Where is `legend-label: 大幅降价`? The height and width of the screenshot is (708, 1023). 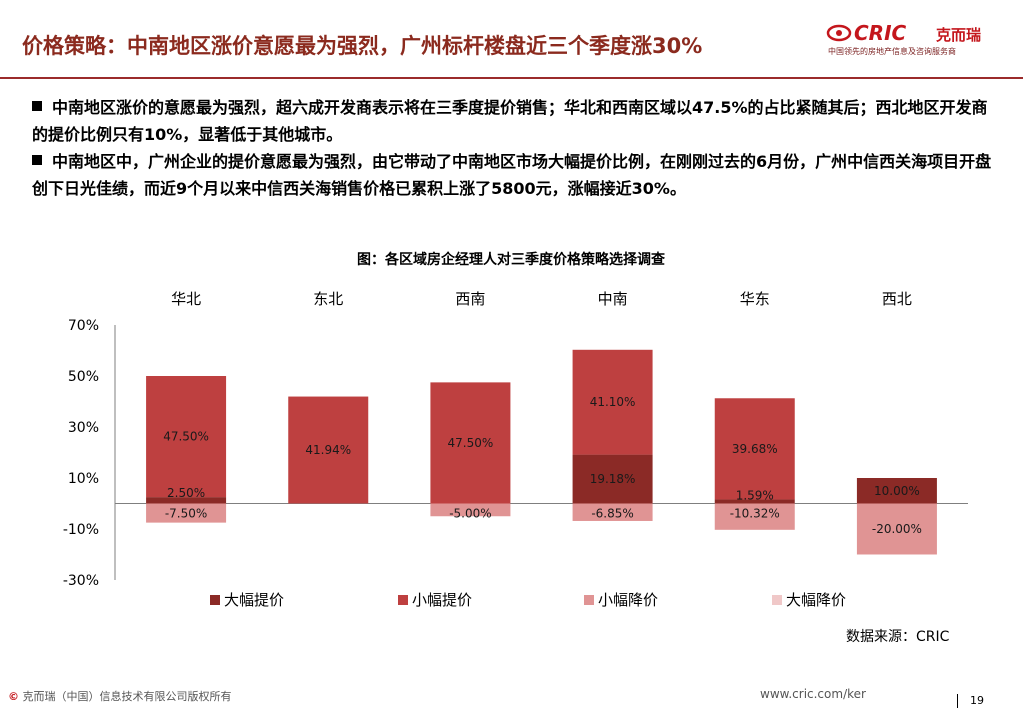
legend-label: 大幅降价 is located at coordinates (816, 600).